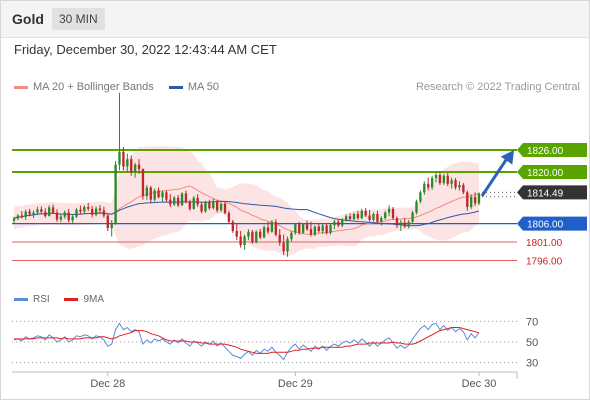 Image resolution: width=590 pixels, height=400 pixels. What do you see at coordinates (532, 364) in the screenshot?
I see `rsi-tick-label-2: 30` at bounding box center [532, 364].